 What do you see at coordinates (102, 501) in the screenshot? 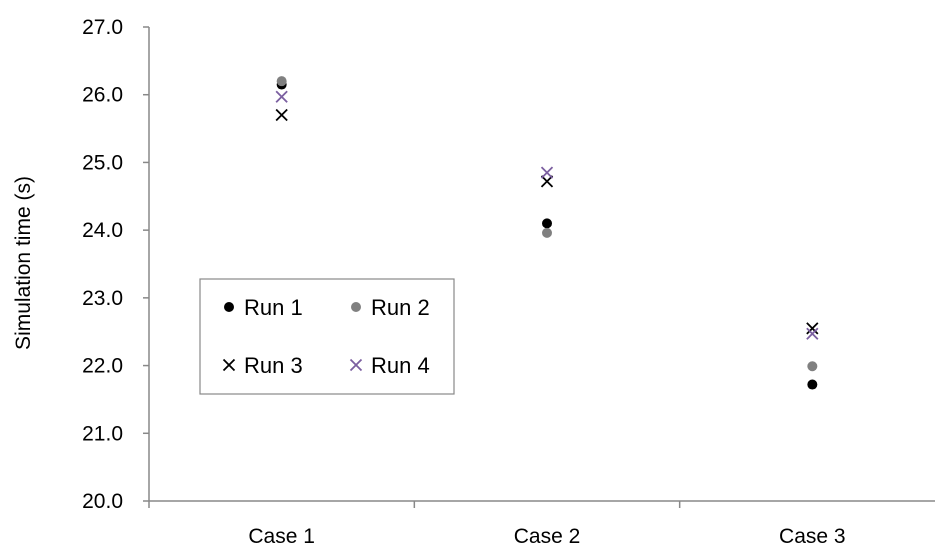
I see `y-tick-label: 20.0` at bounding box center [102, 501].